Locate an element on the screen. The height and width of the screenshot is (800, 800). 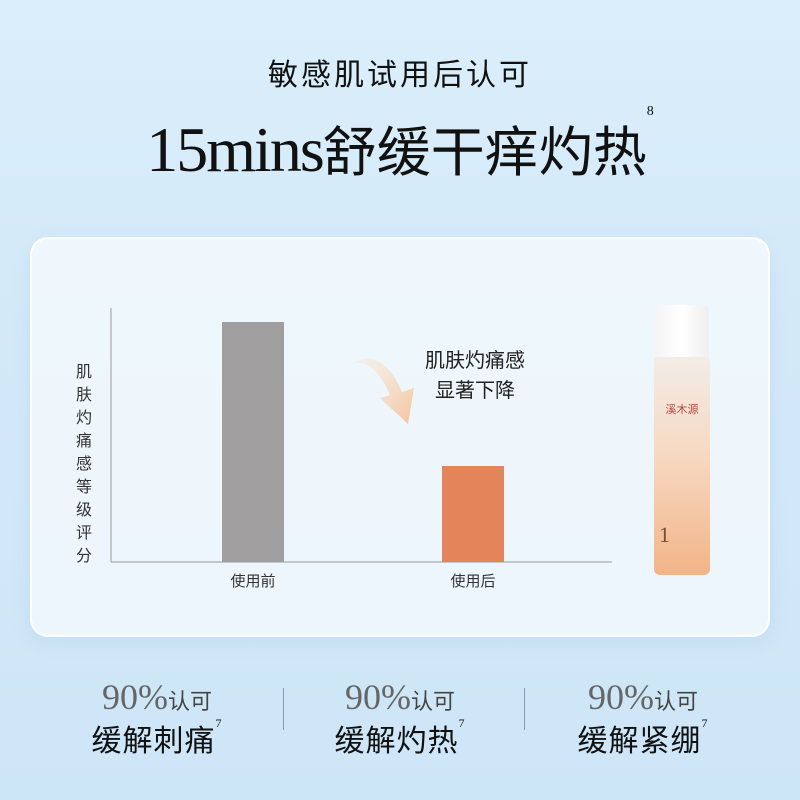
y-axis-label-char: 分 is located at coordinates (83, 555).